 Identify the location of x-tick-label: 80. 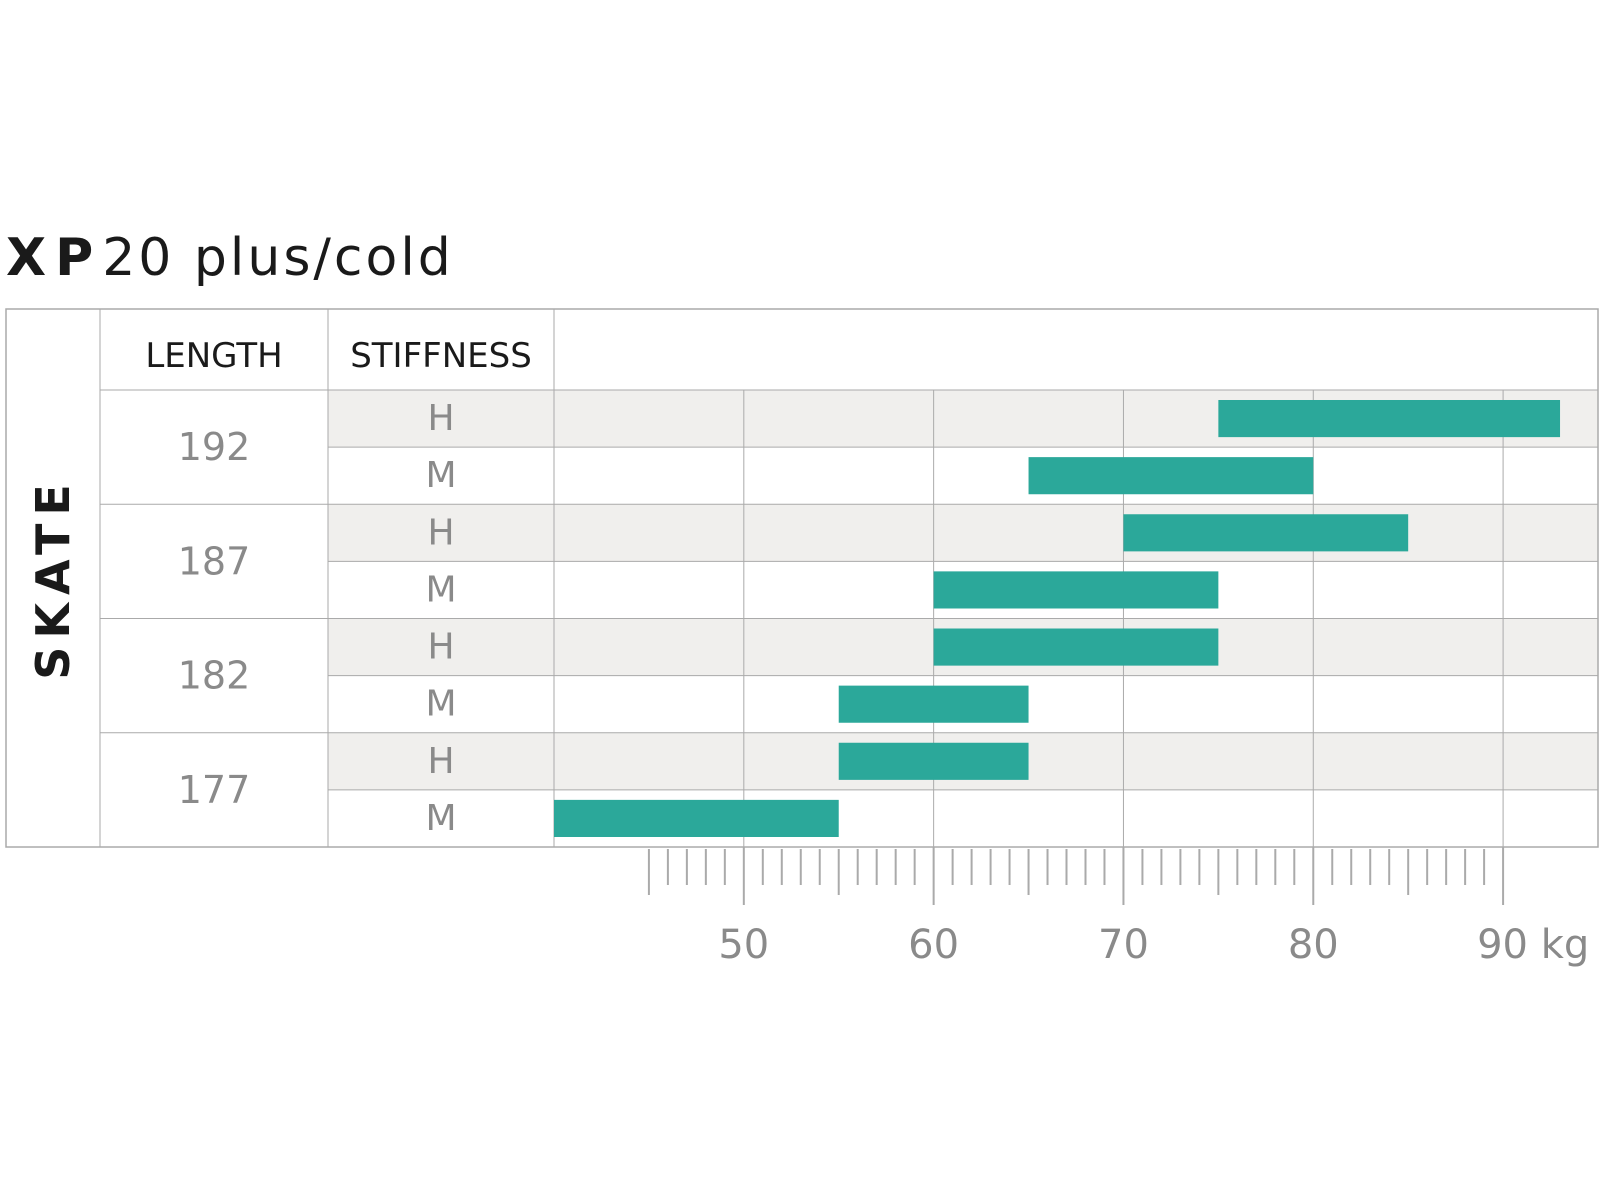
(1313, 945).